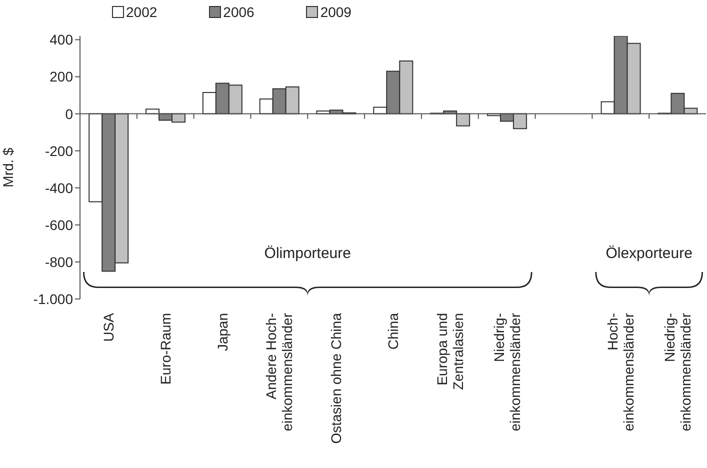  Describe the element at coordinates (108, 327) in the screenshot. I see `x-tick-label: USA` at that location.